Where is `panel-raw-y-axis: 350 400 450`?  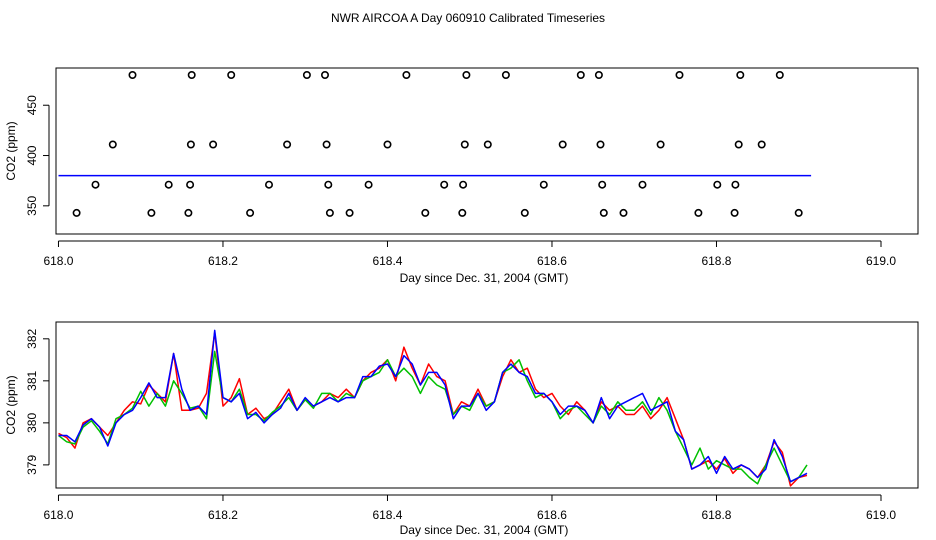
panel-raw-y-axis: 350 400 450 is located at coordinates (37, 155).